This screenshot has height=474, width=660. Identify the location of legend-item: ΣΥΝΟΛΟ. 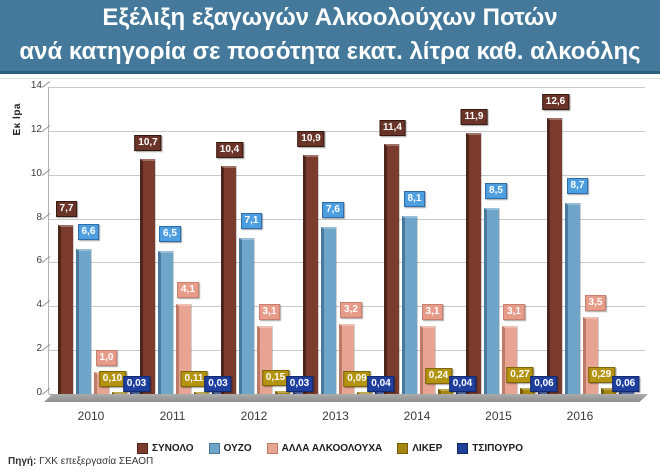
(165, 448).